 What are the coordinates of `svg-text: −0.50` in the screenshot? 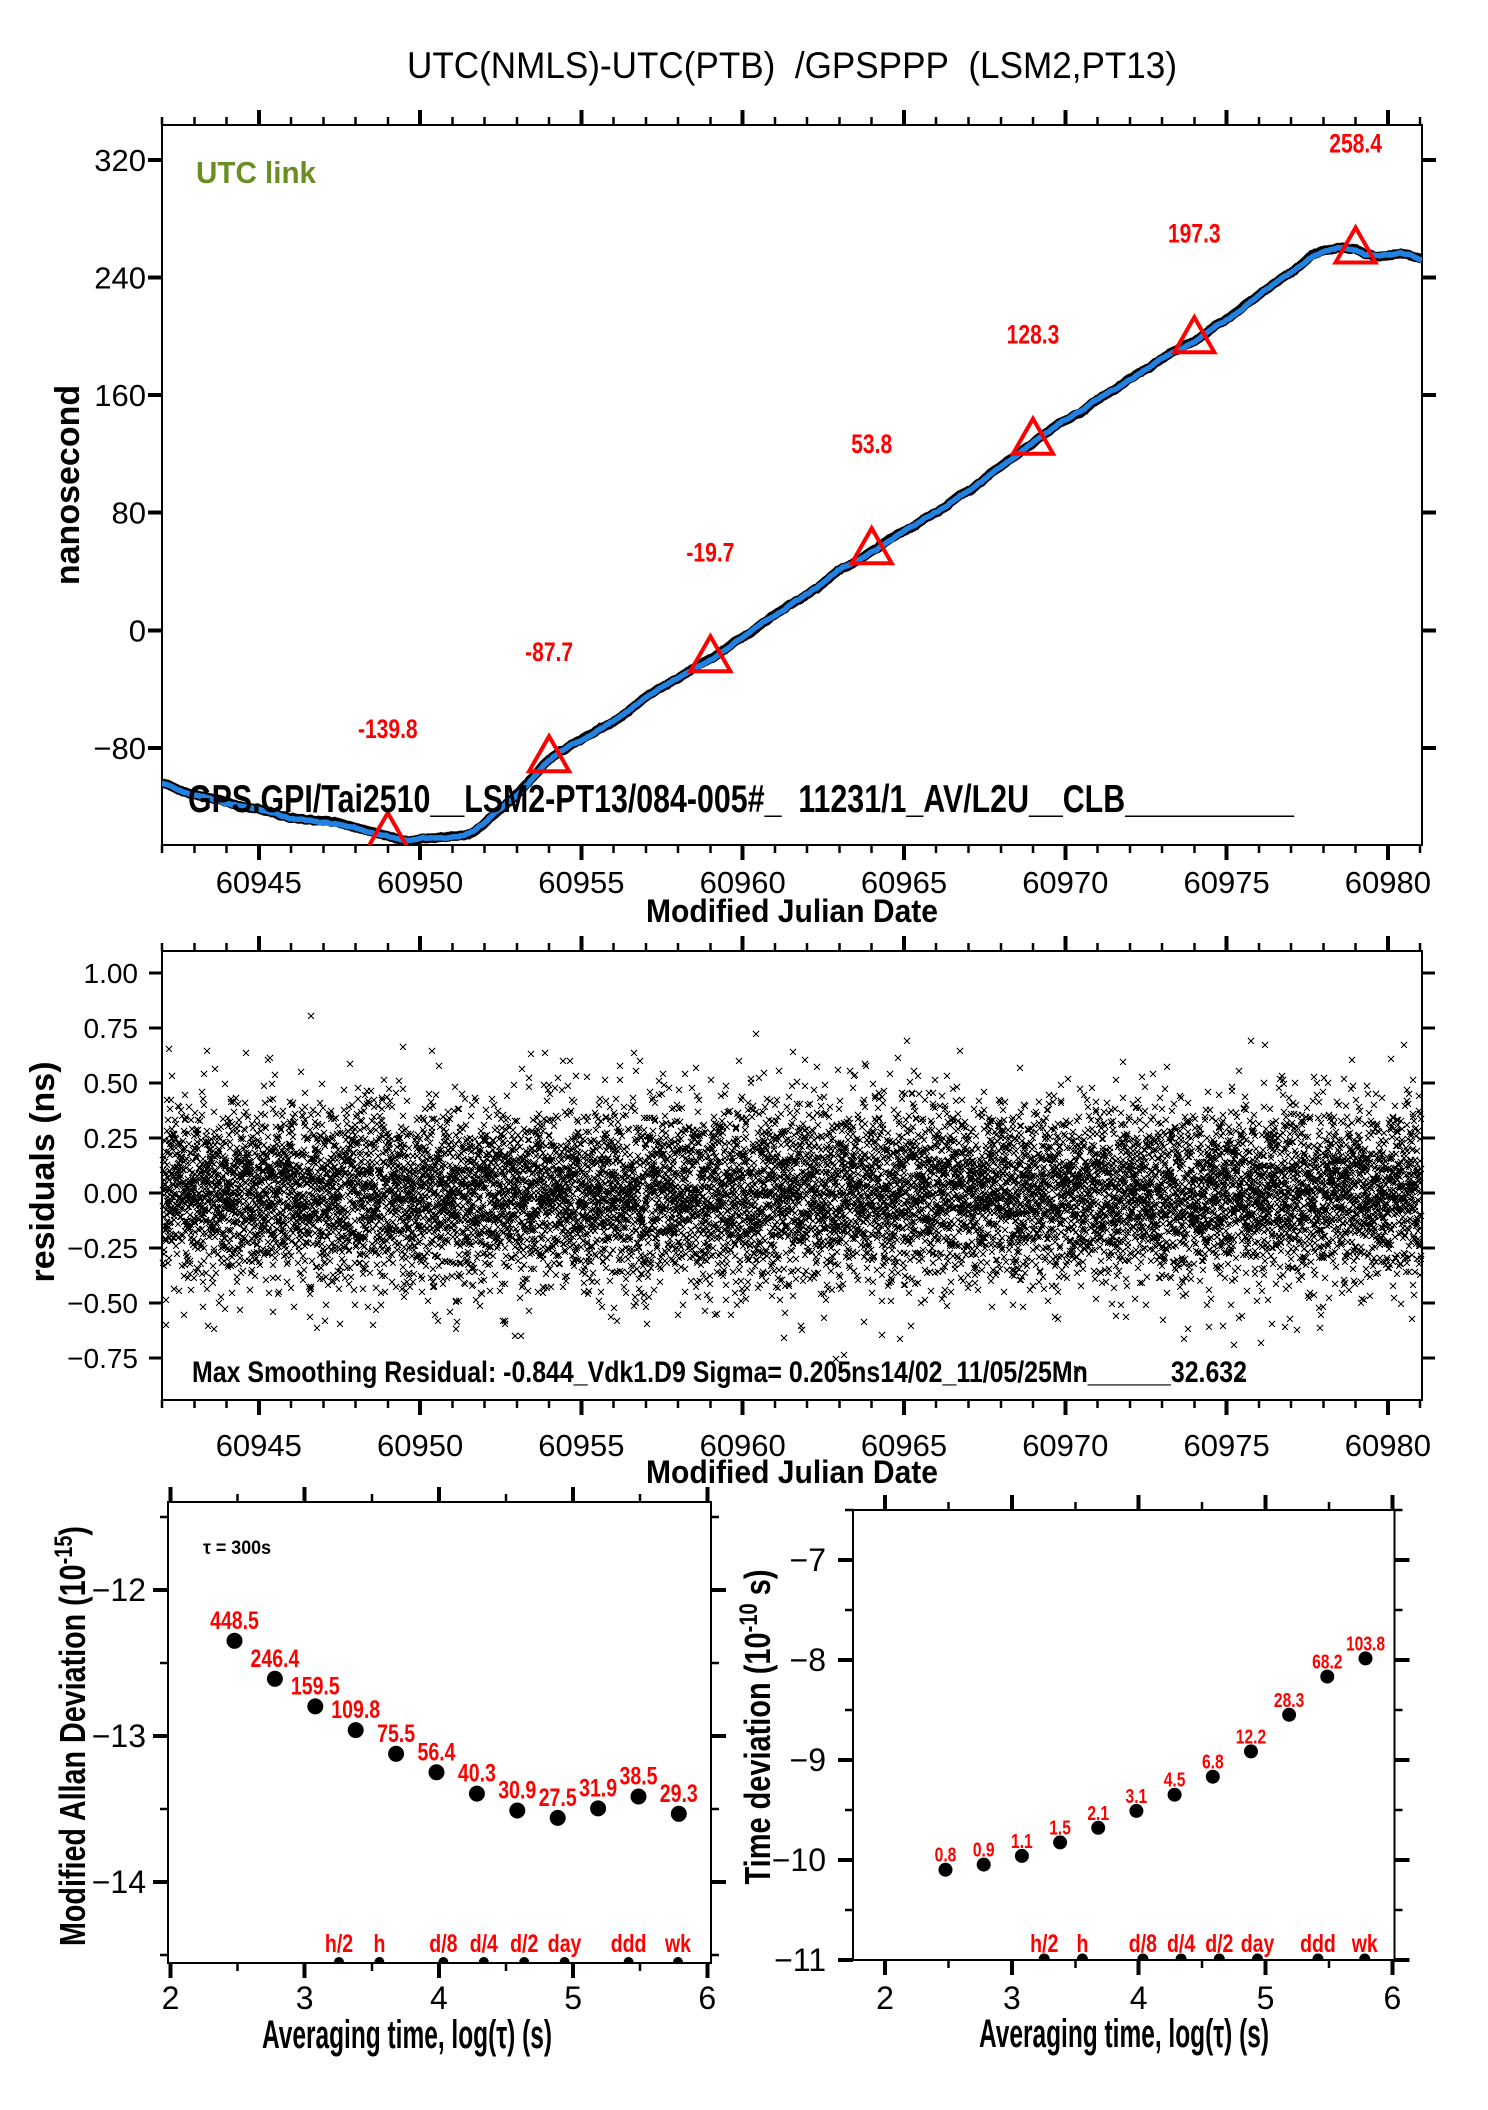 It's located at (102, 1303).